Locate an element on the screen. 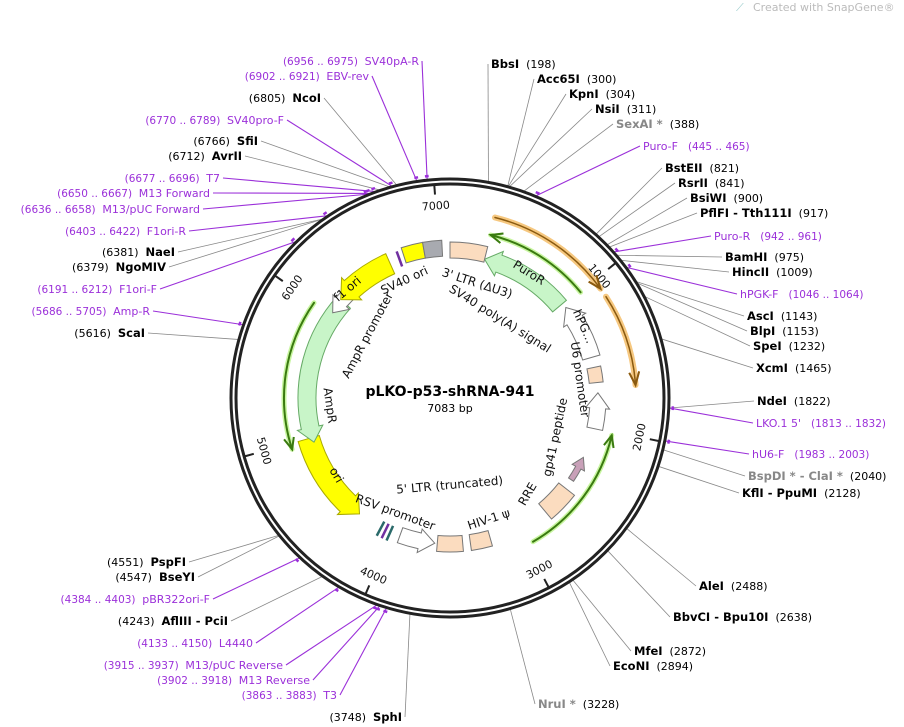  sv40-polya-box is located at coordinates (432, 249).